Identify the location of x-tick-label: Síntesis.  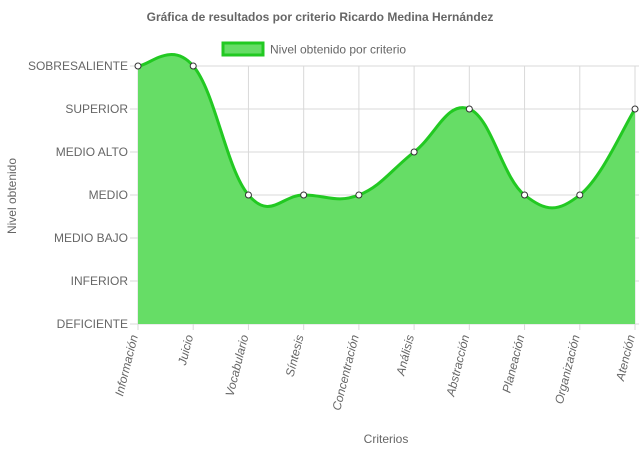
(295, 355).